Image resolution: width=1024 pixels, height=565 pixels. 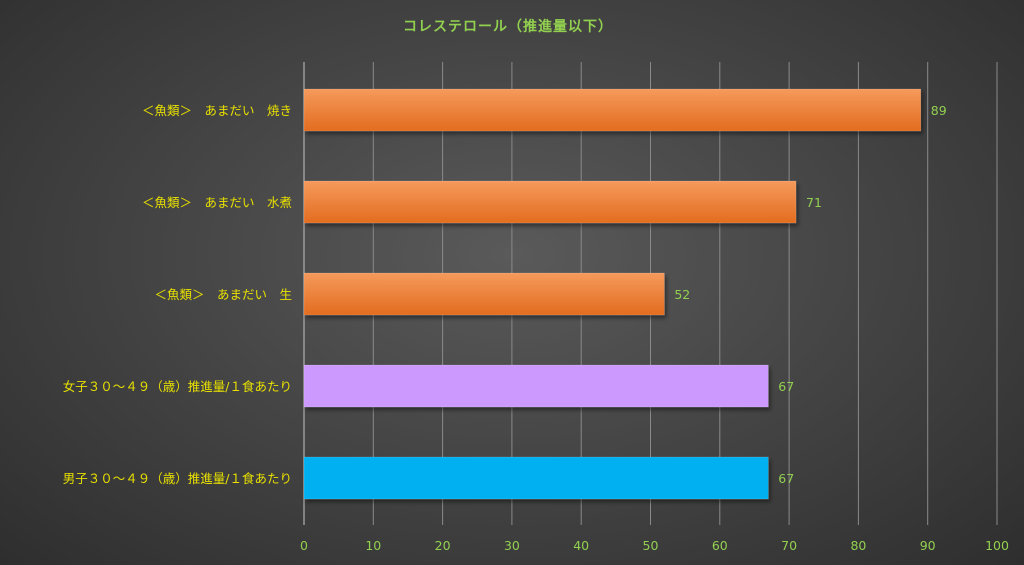 What do you see at coordinates (304, 545) in the screenshot?
I see `x-tick-label: 0` at bounding box center [304, 545].